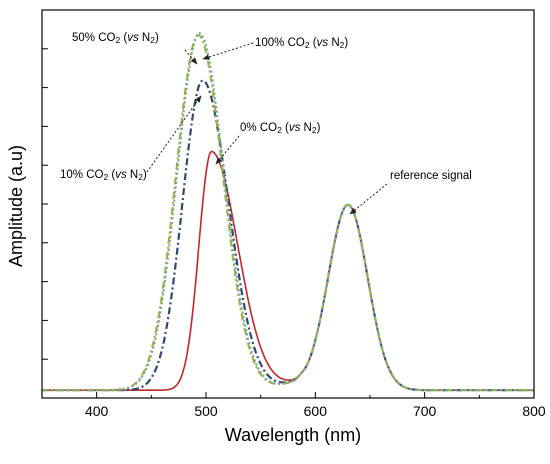 Image resolution: width=550 pixels, height=464 pixels. I want to click on x-tick-label-600: 600, so click(316, 411).